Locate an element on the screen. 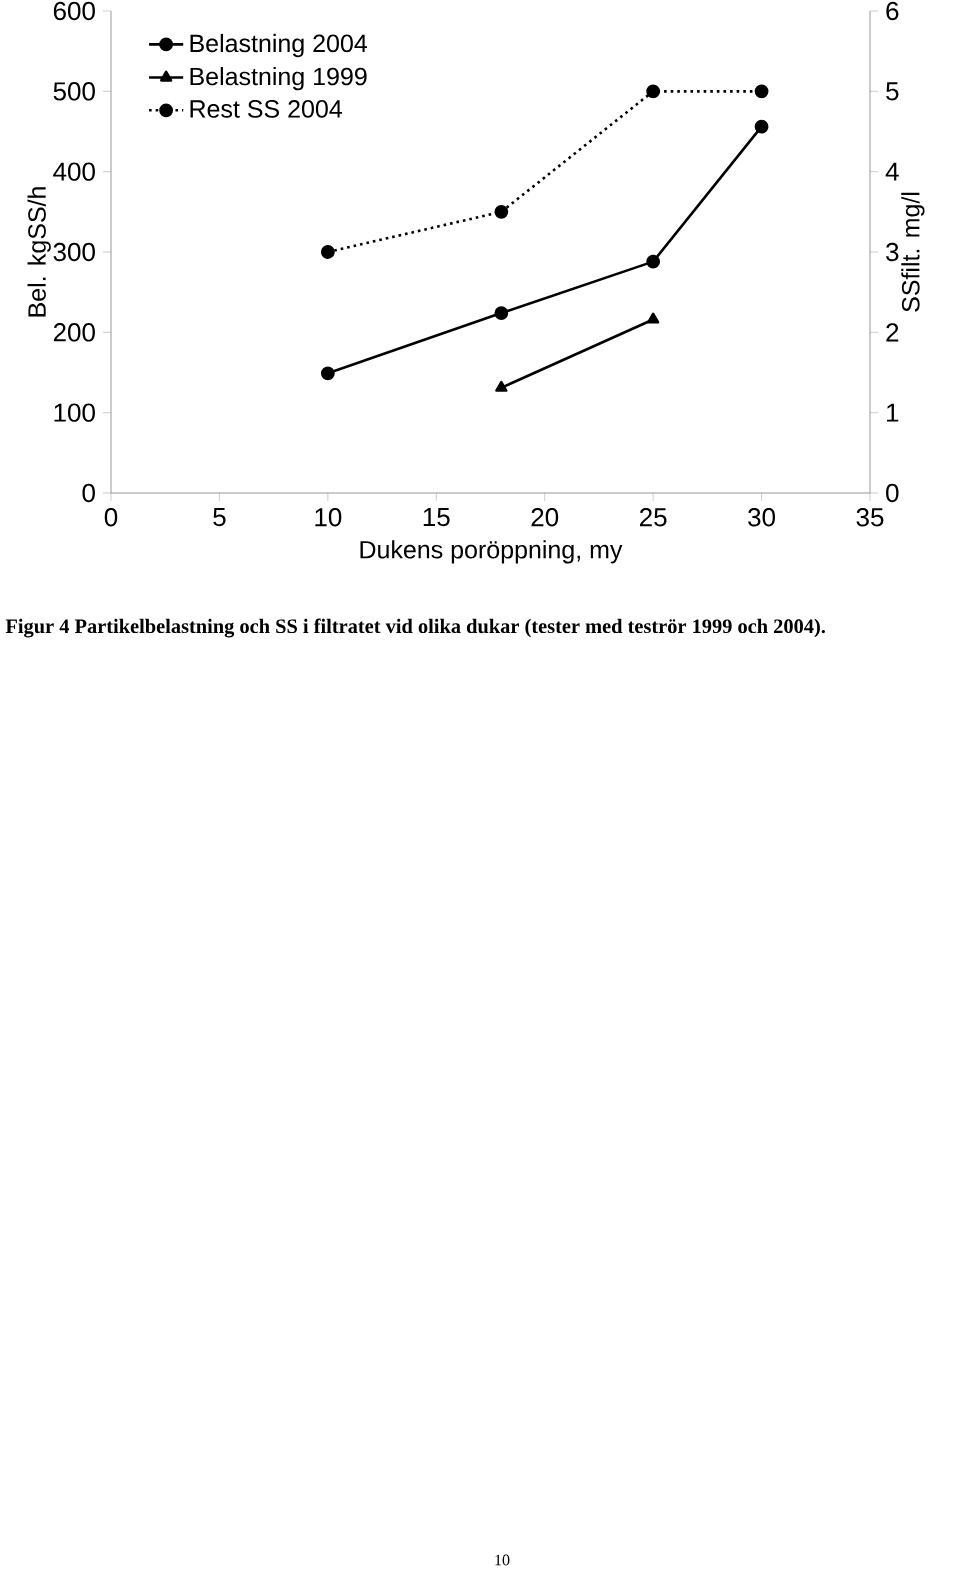 Image resolution: width=960 pixels, height=1586 pixels. y-tick-label: 0 is located at coordinates (88, 493).